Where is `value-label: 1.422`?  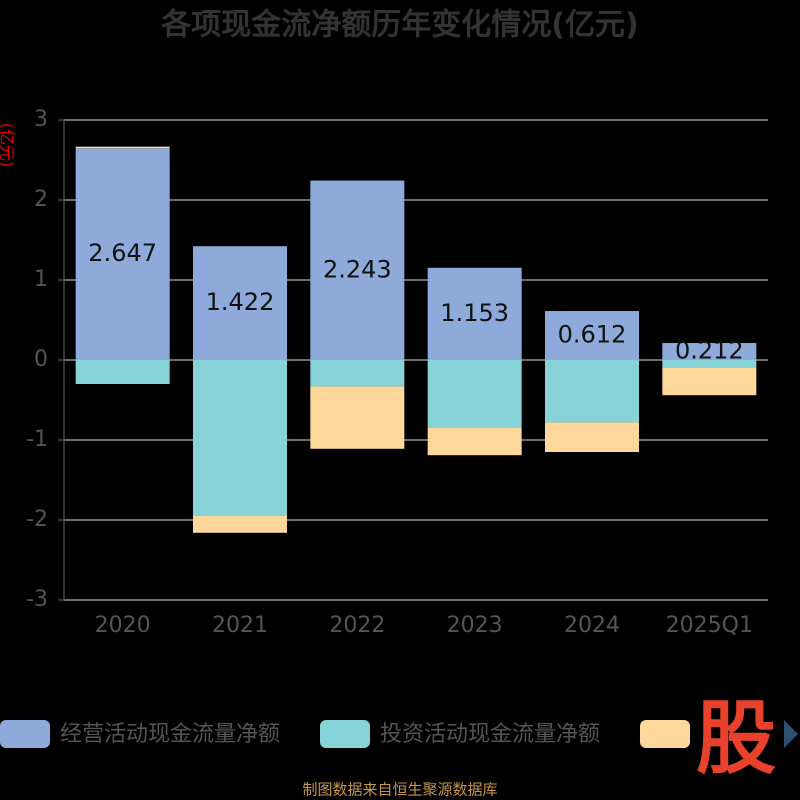
value-label: 1.422 is located at coordinates (240, 302).